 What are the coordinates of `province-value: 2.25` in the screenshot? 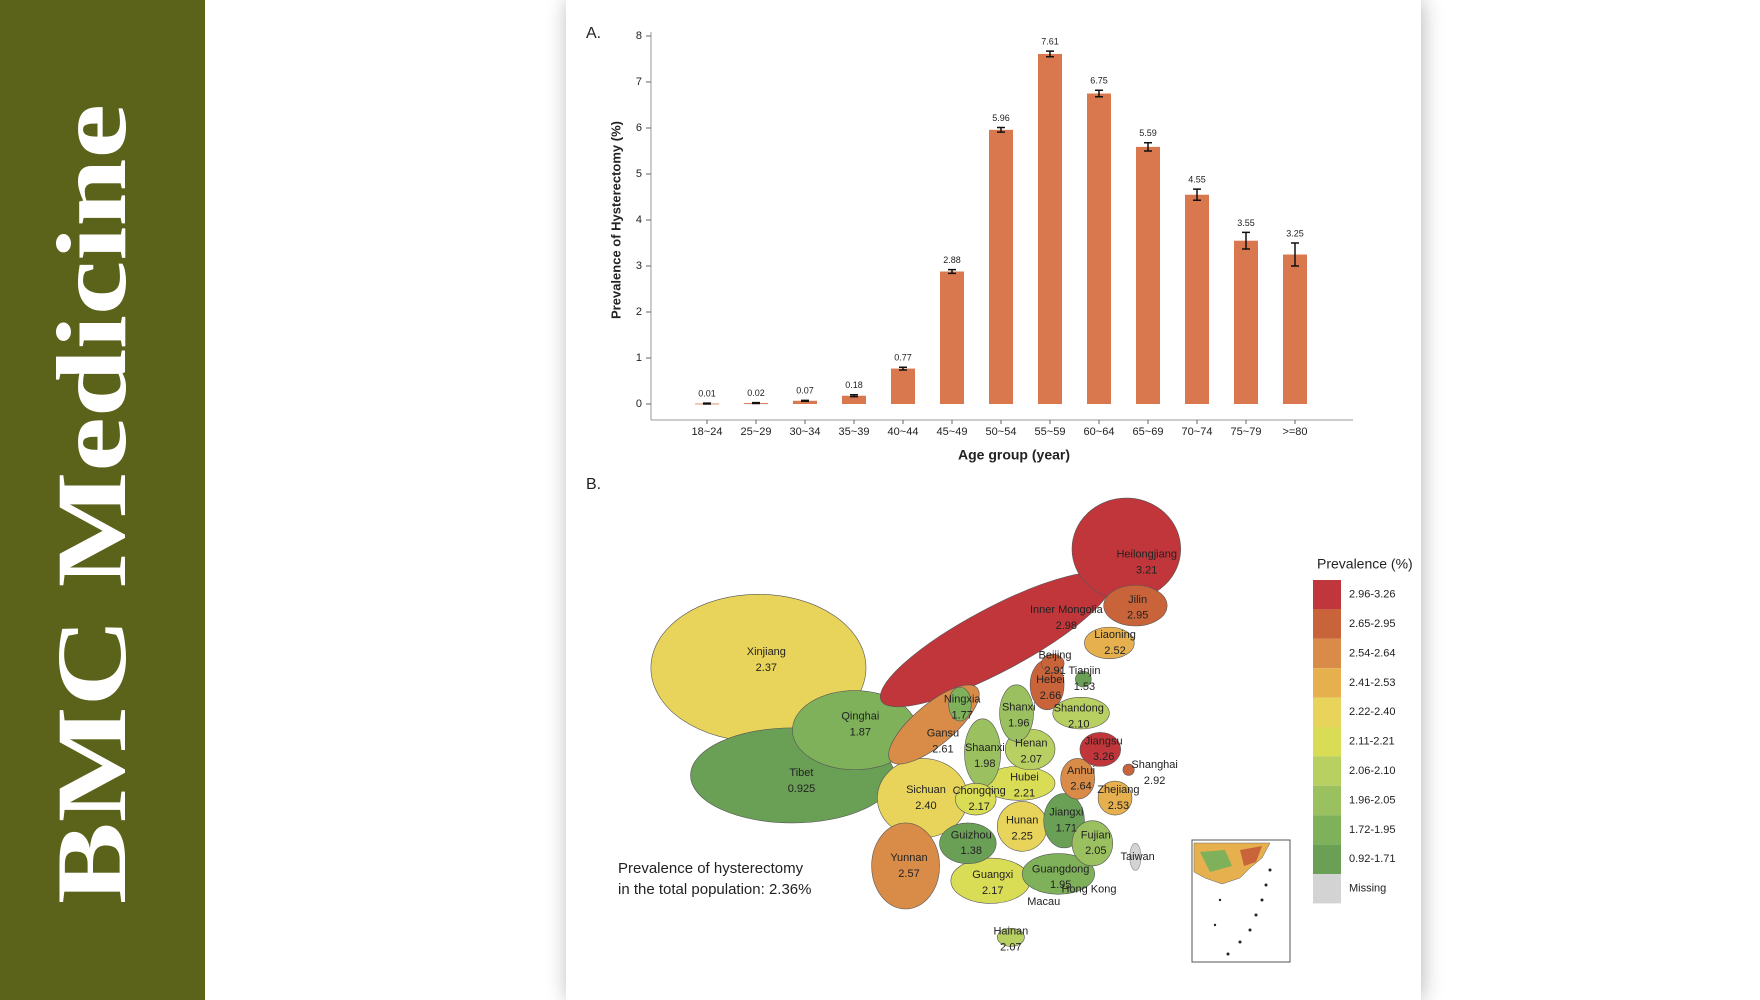 It's located at (1021, 836).